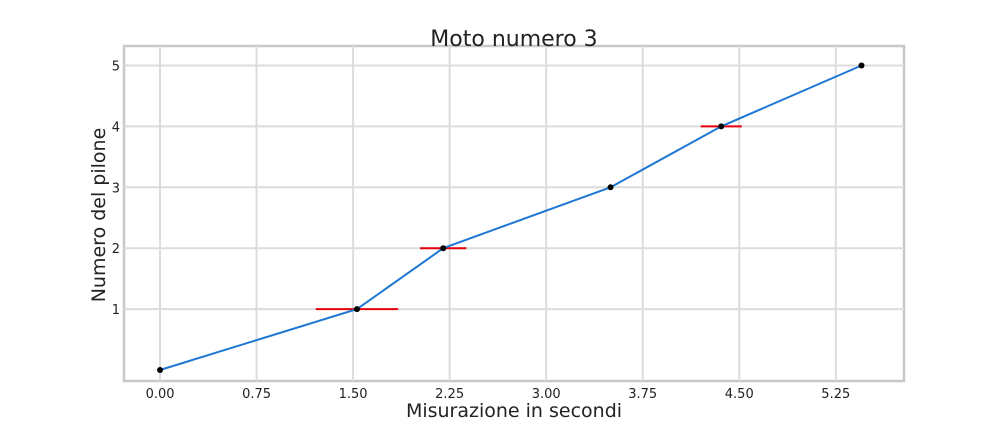  I want to click on x-tick-label: 4.50, so click(739, 394).